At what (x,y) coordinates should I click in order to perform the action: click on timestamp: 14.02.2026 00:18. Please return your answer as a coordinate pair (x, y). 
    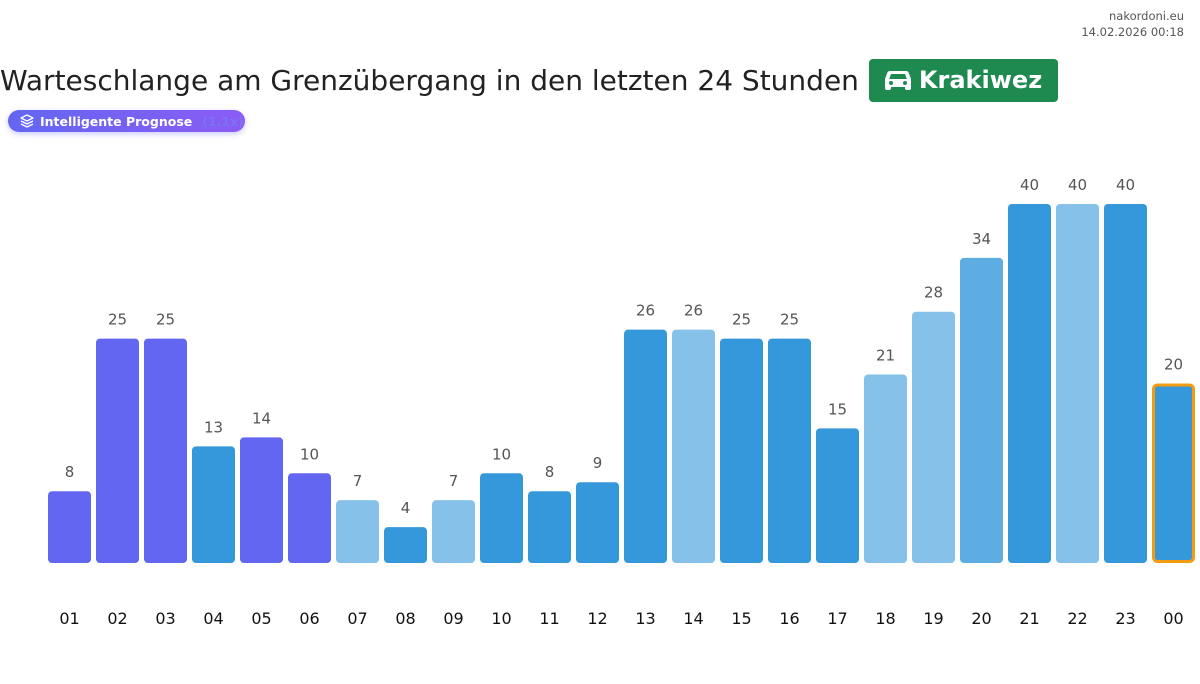
    Looking at the image, I should click on (1132, 32).